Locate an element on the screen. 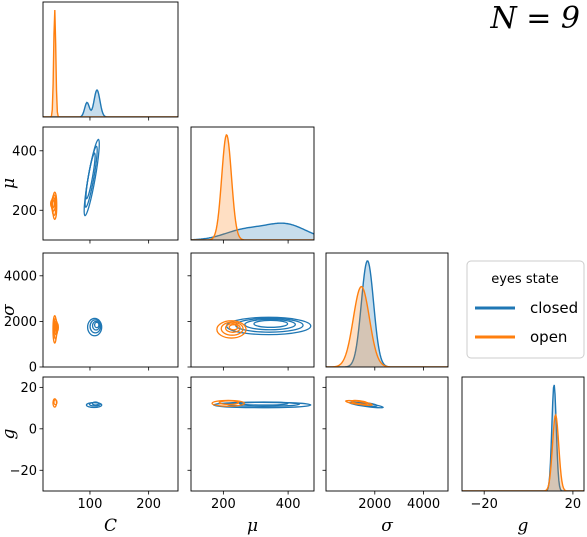  y-tick-label: −20 is located at coordinates (23, 471).